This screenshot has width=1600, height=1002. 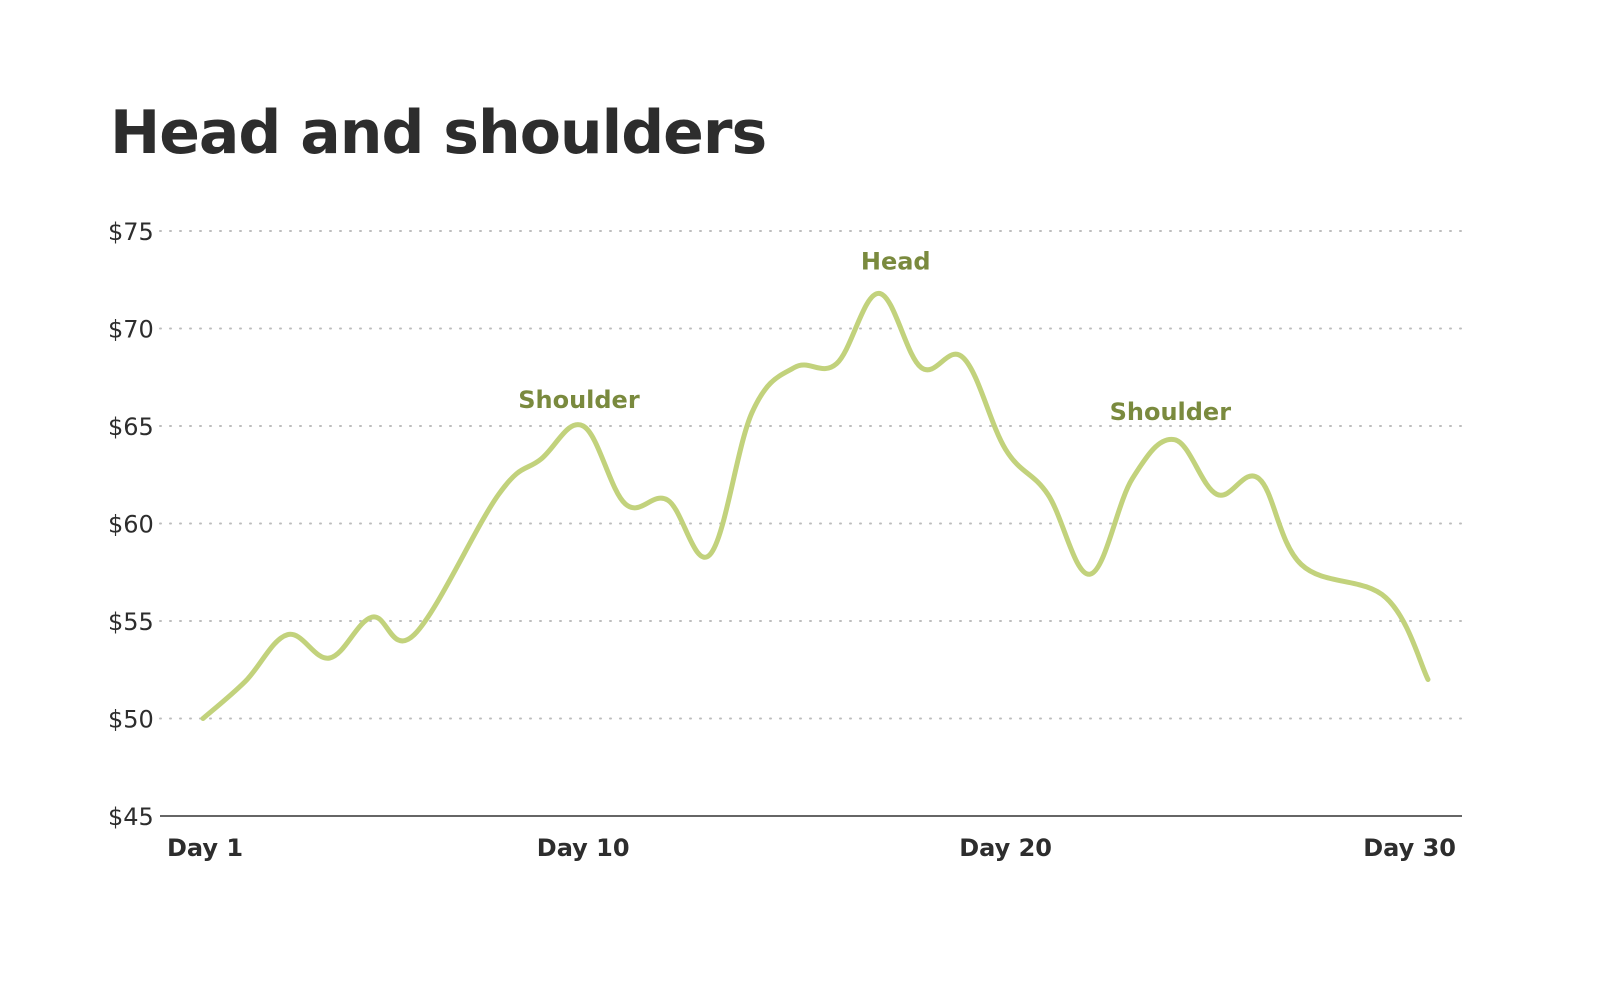 What do you see at coordinates (438, 133) in the screenshot?
I see `chart-title: Head and shoulders` at bounding box center [438, 133].